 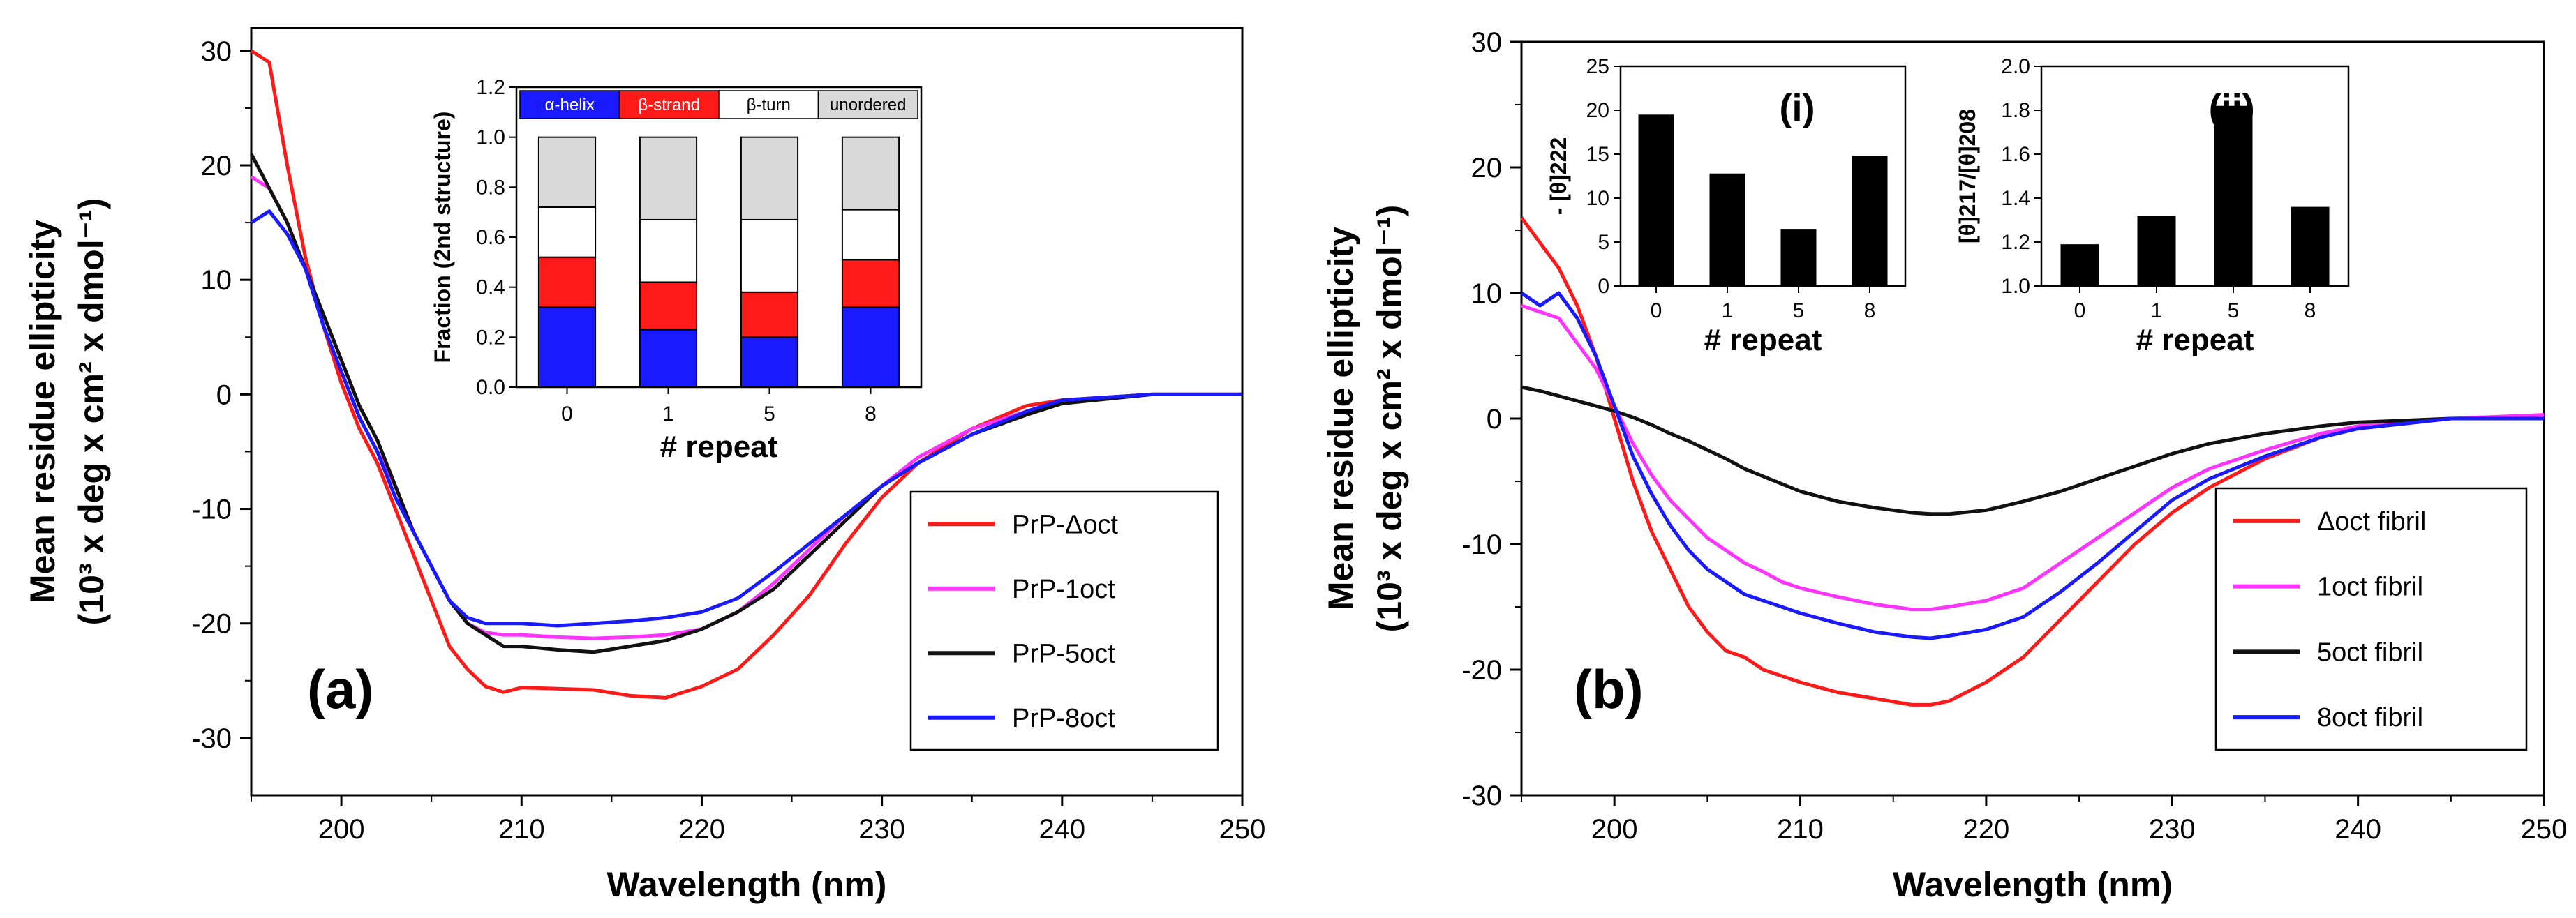 I want to click on legend-entry-label: PrP-1oct, so click(x=1063, y=589).